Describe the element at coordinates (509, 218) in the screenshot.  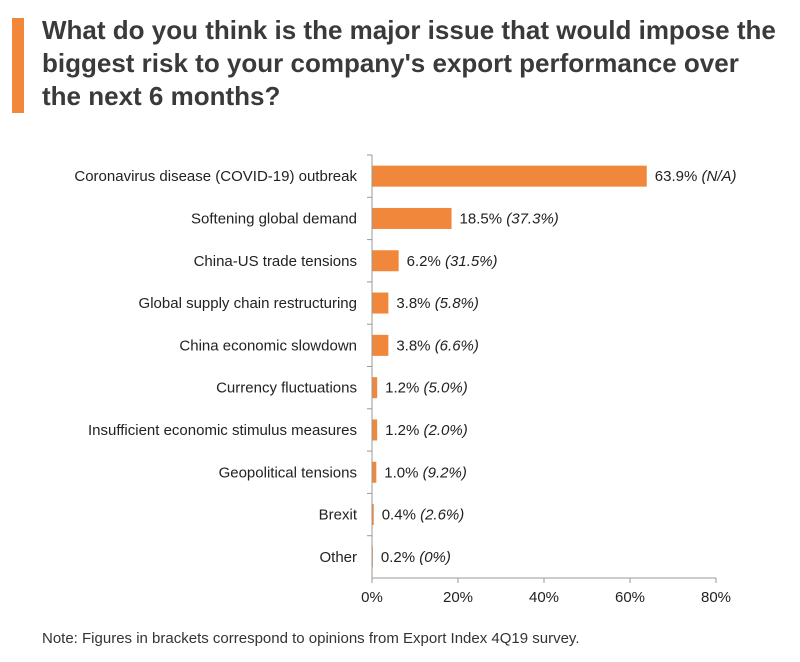
I see `value-label: 18.5% (37.3%)` at that location.